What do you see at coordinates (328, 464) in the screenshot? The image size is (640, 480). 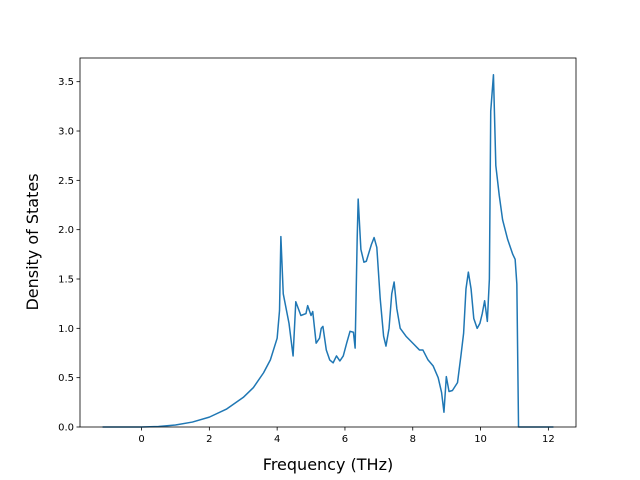 I see `x-axis-label: Frequency (THz)` at bounding box center [328, 464].